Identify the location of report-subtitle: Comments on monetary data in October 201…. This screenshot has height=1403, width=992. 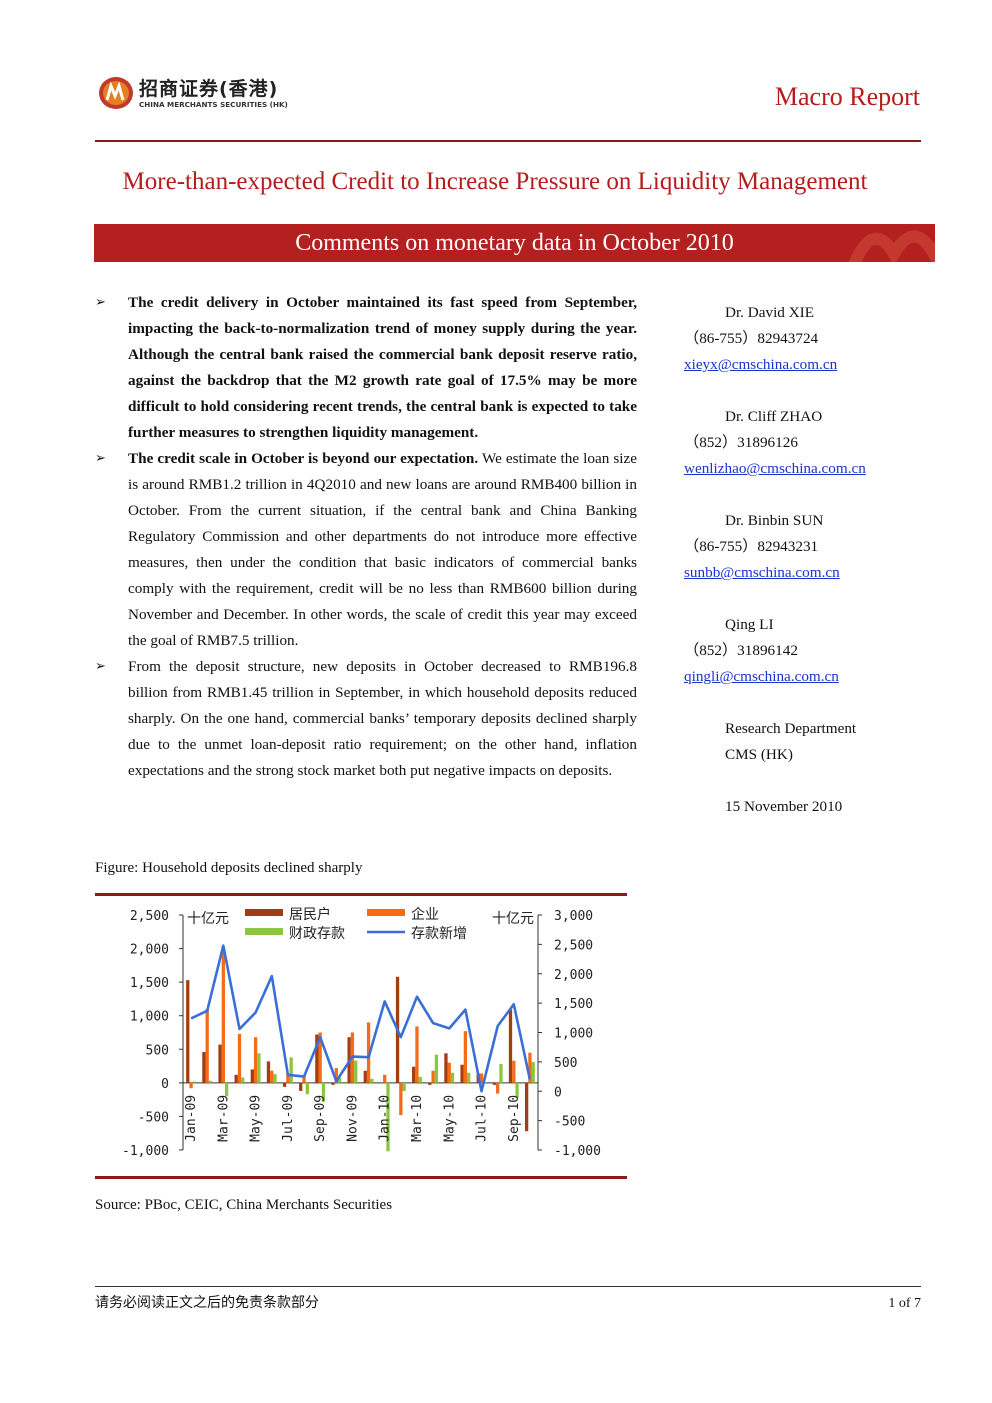
(514, 243).